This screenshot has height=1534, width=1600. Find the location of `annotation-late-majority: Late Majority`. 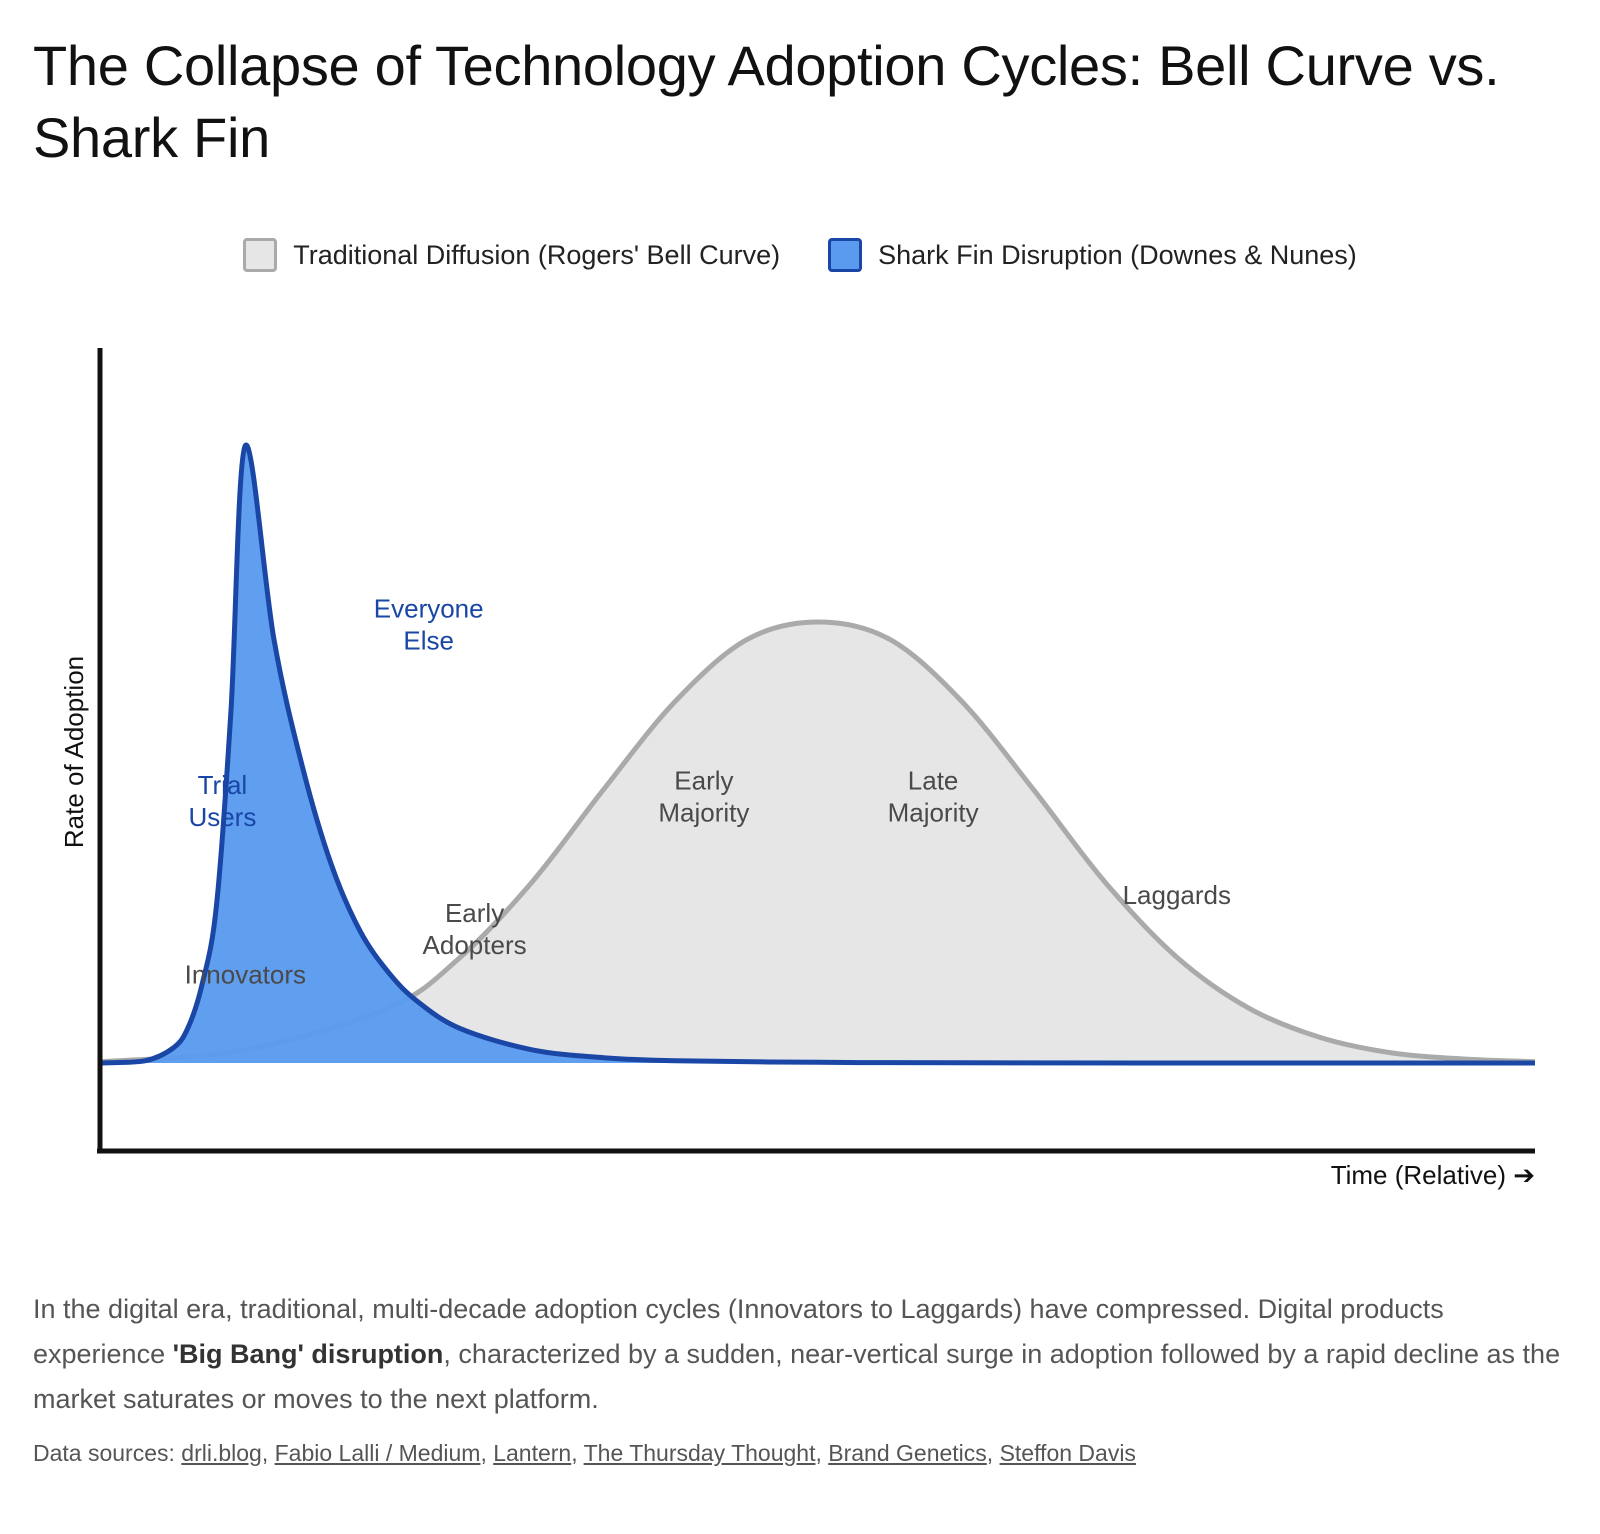

annotation-late-majority: Late Majority is located at coordinates (933, 797).